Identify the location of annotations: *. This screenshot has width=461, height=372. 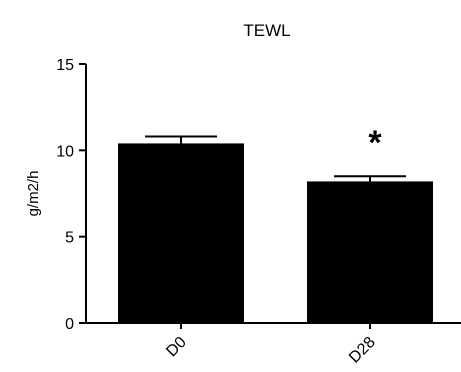
(375, 143).